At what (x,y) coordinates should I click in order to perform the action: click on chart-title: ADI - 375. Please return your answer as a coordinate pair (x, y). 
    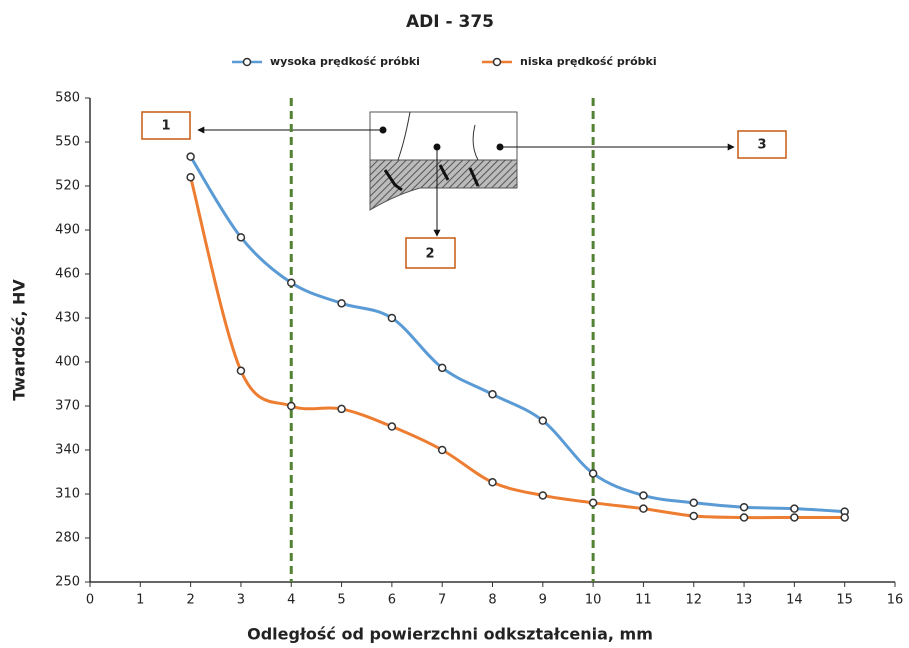
    Looking at the image, I should click on (450, 22).